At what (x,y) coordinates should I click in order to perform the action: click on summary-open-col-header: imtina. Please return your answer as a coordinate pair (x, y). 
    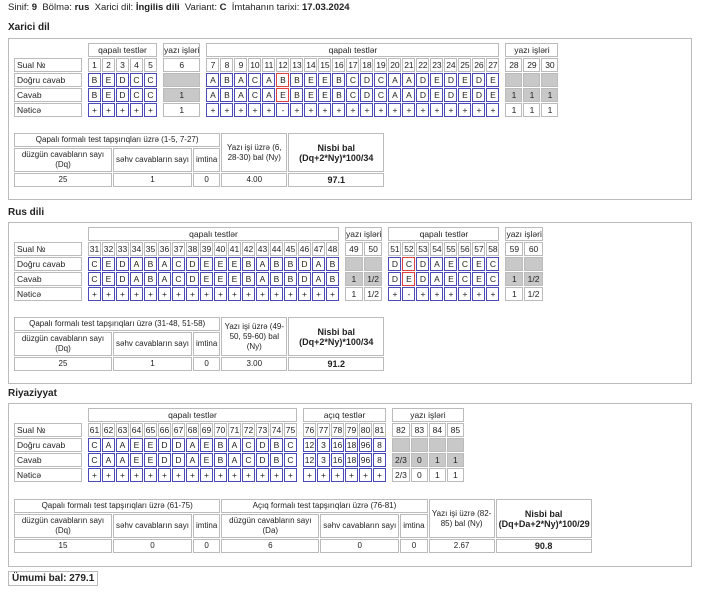
    Looking at the image, I should click on (414, 526).